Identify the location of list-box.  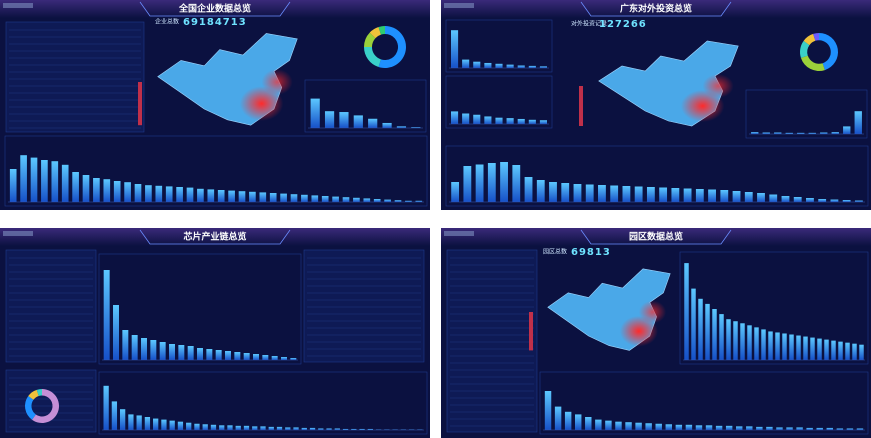
(364, 306).